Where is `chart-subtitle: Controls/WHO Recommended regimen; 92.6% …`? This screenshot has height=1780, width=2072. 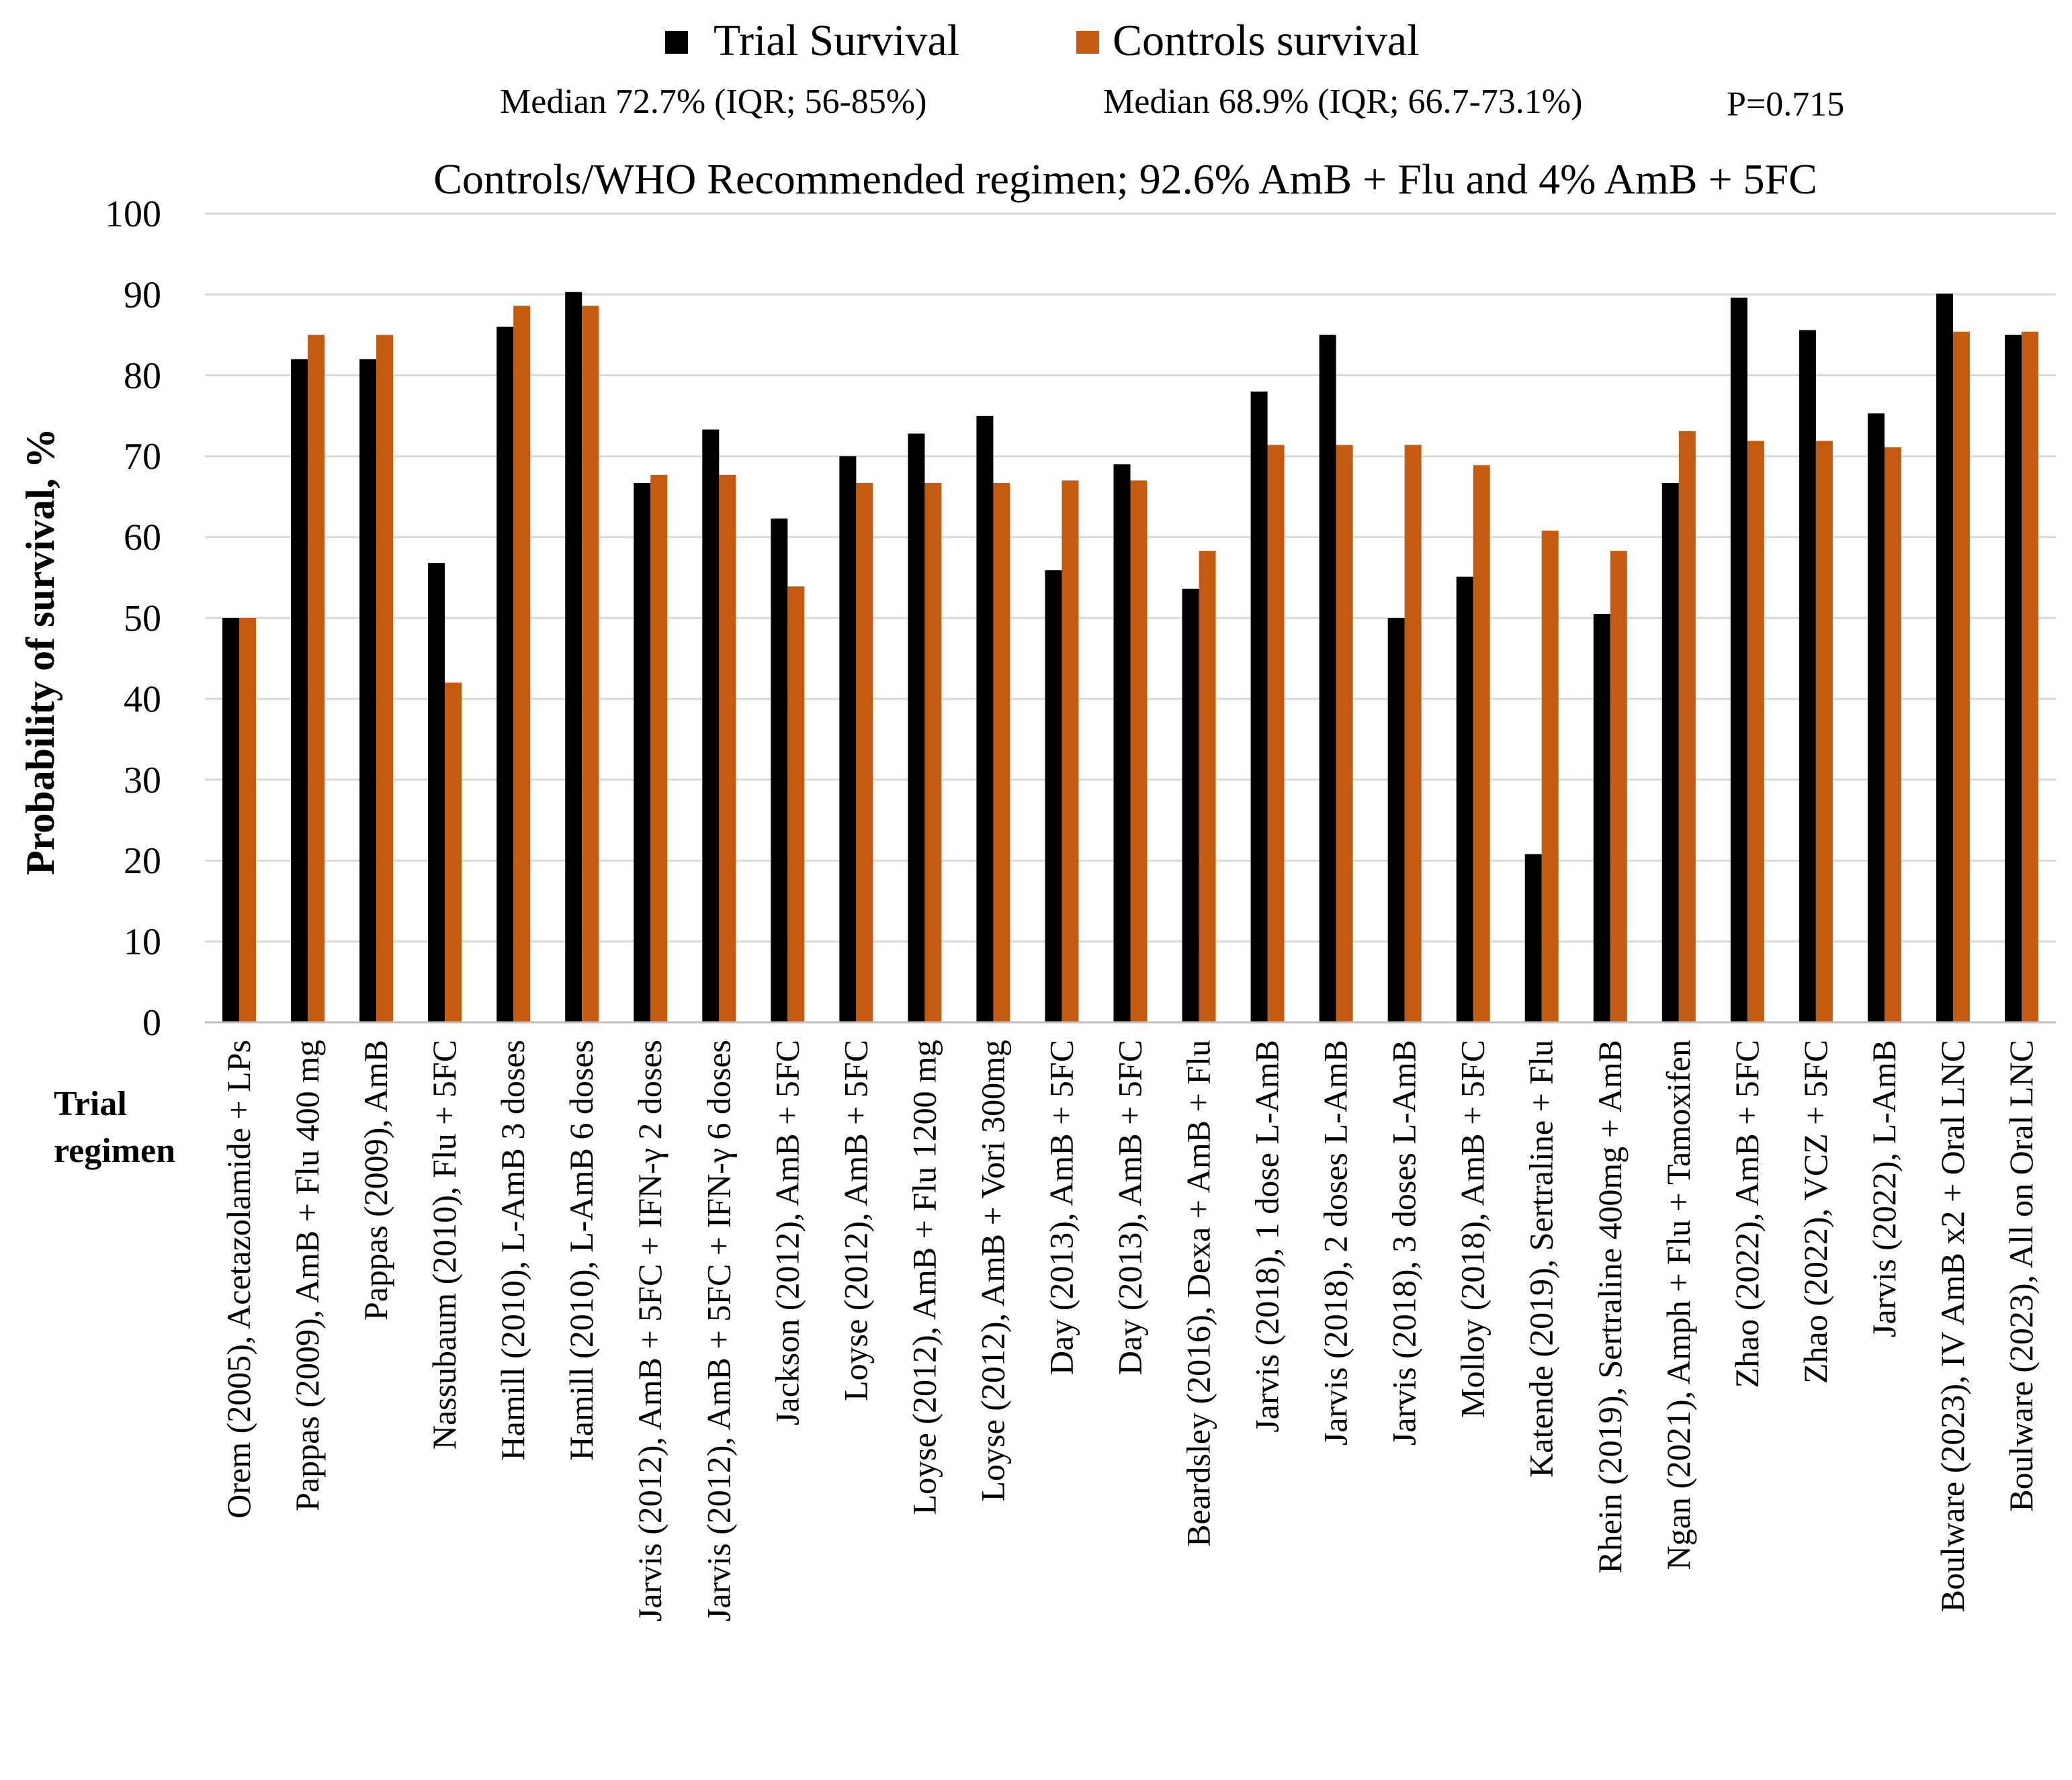
chart-subtitle: Controls/WHO Recommended regimen; 92.6% … is located at coordinates (1125, 179).